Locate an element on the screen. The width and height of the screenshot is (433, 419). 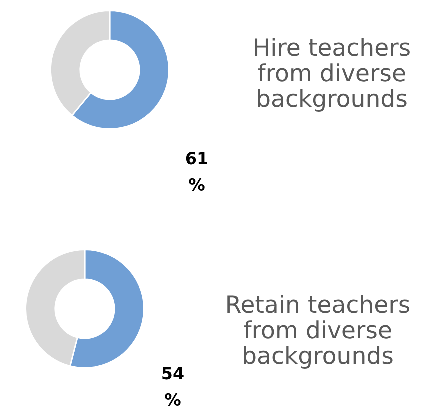
text: Hire teachers from diverse backgrounds is located at coordinates (332, 75).